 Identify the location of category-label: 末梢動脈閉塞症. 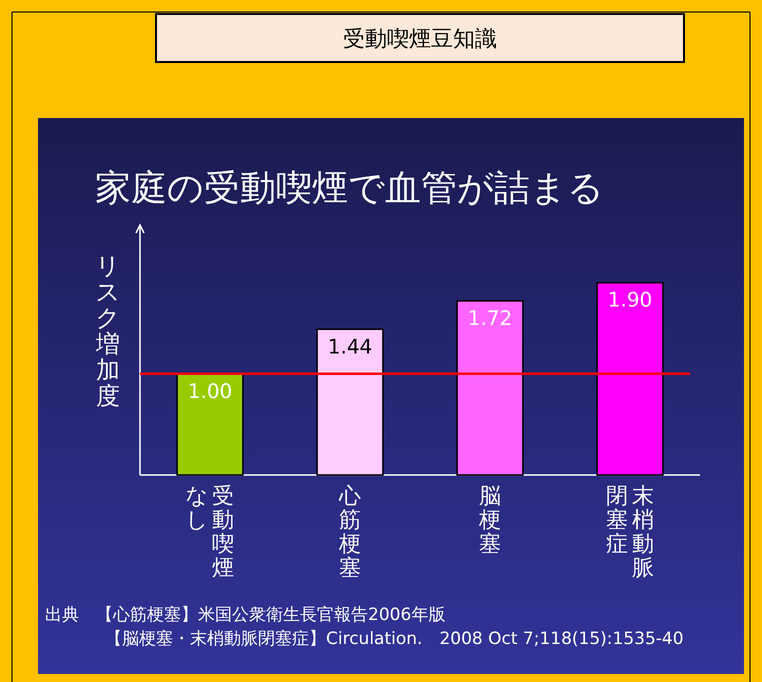
(630, 532).